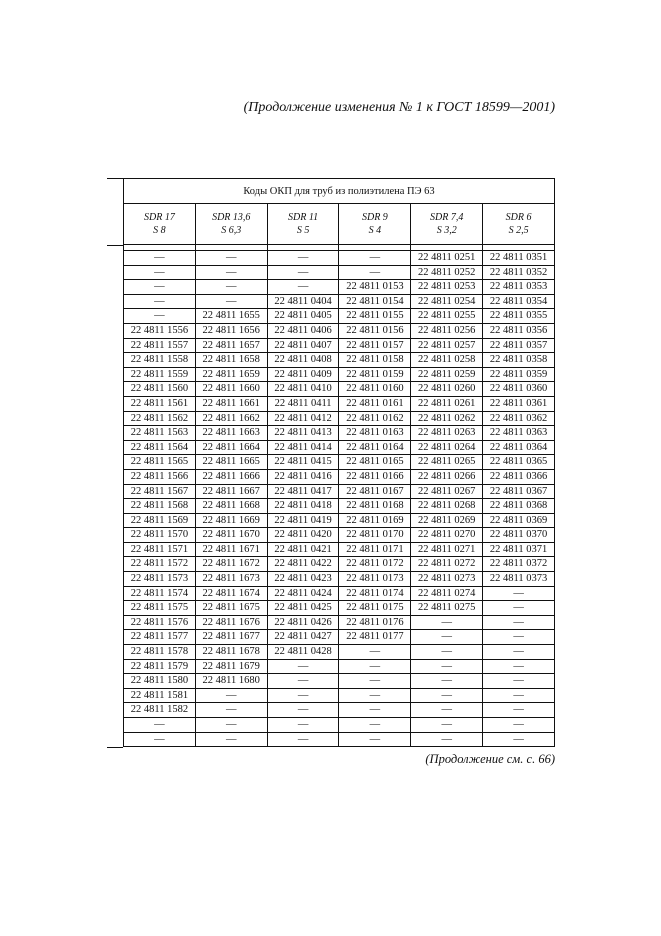 The width and height of the screenshot is (661, 936). I want to click on column-header: SDR 7,4 S 3,2, so click(447, 224).